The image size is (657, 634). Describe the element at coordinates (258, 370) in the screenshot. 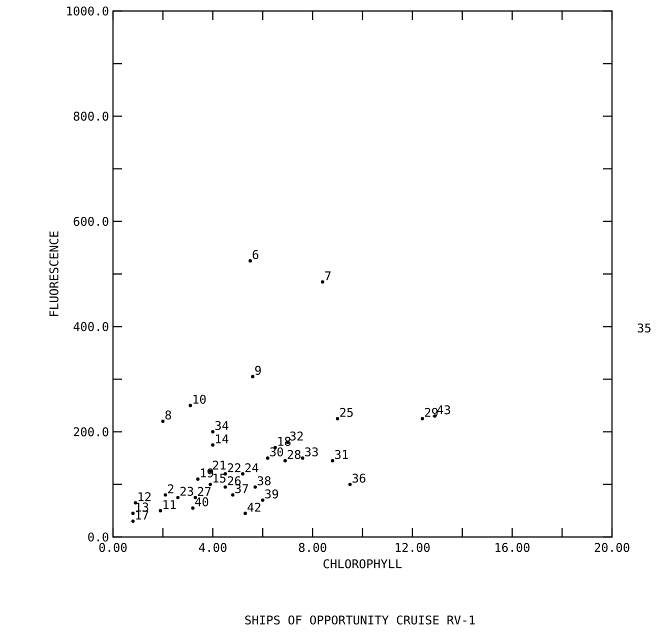

I see `annotation: 9` at that location.